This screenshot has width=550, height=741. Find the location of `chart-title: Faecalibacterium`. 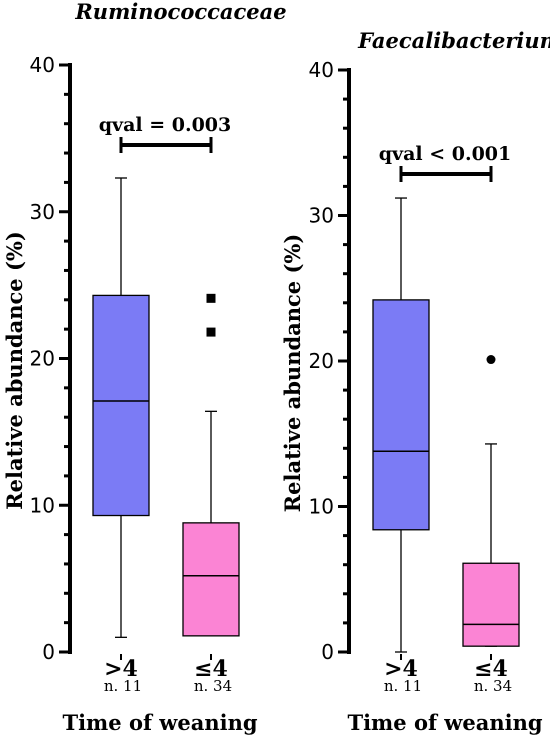

chart-title: Faecalibacterium is located at coordinates (453, 40).